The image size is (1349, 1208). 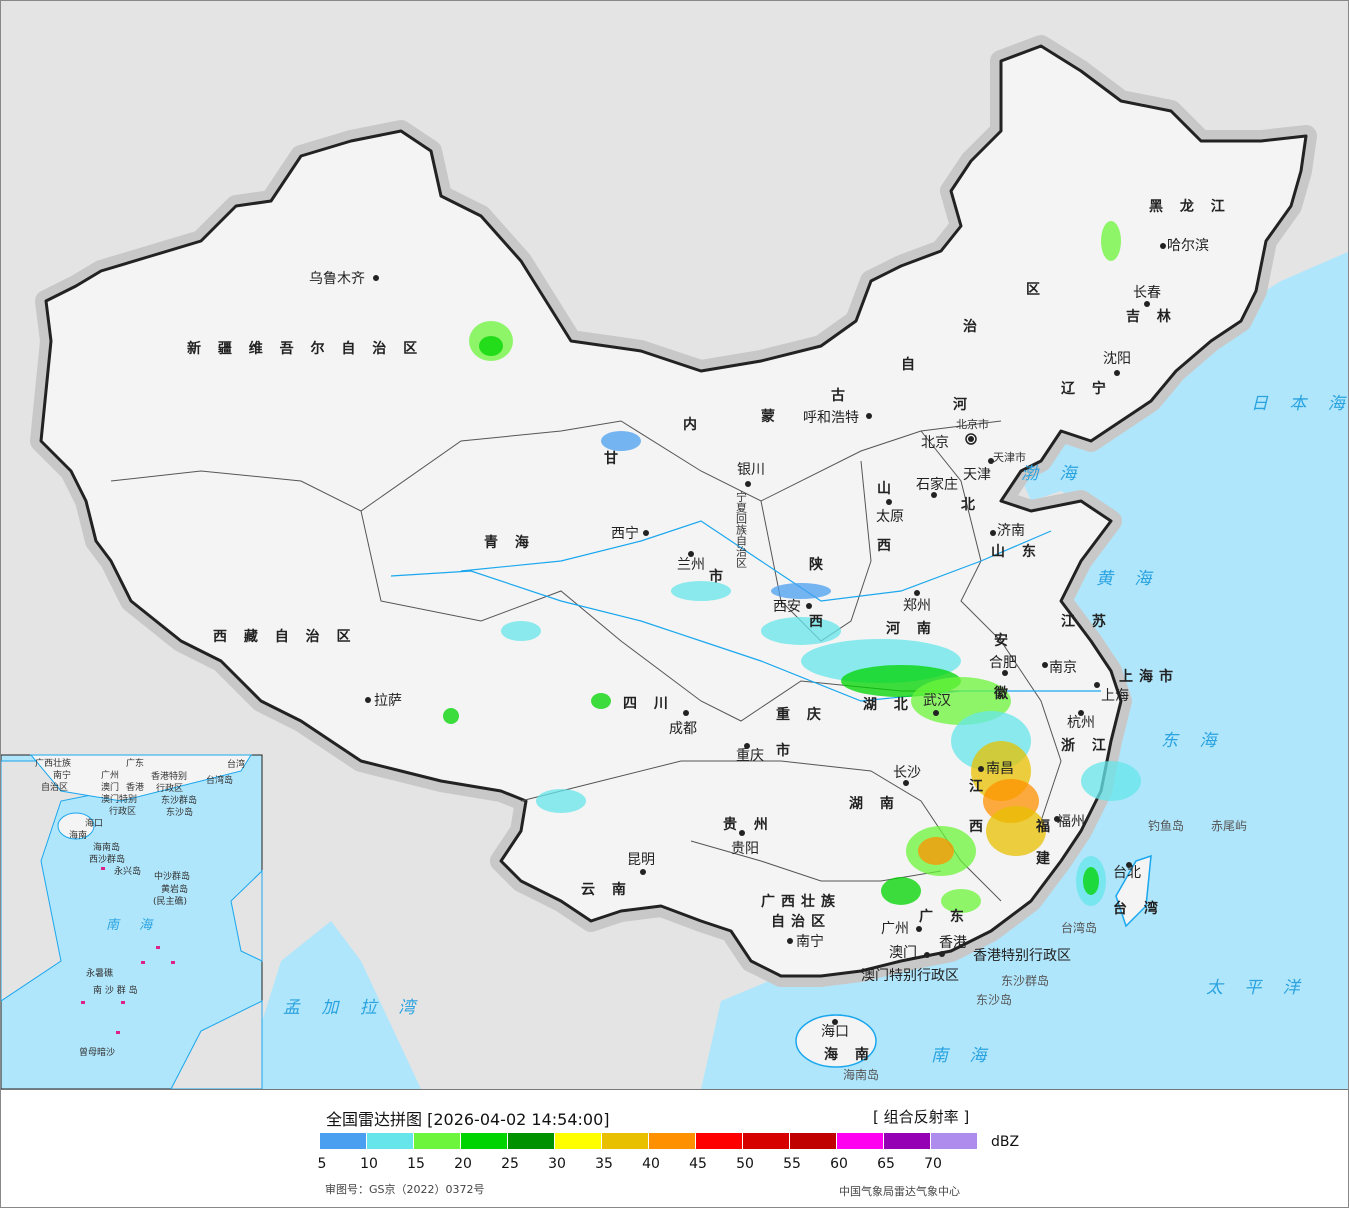 I want to click on city-label: 成都, so click(x=683, y=729).